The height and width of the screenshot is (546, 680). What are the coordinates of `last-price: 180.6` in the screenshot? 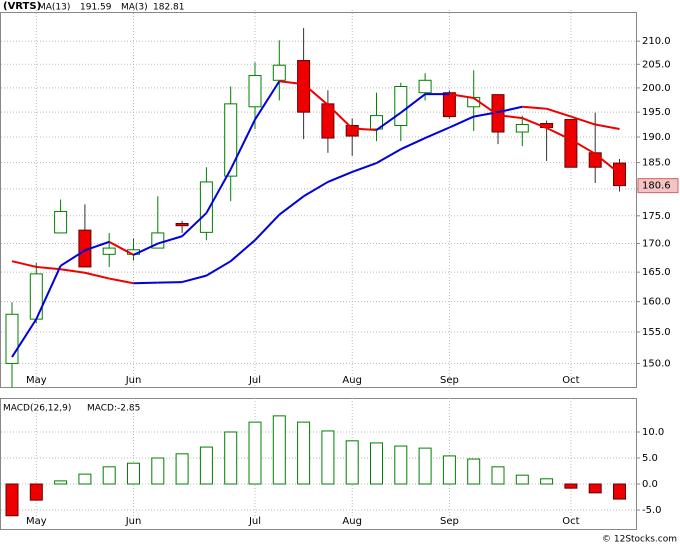 It's located at (656, 186).